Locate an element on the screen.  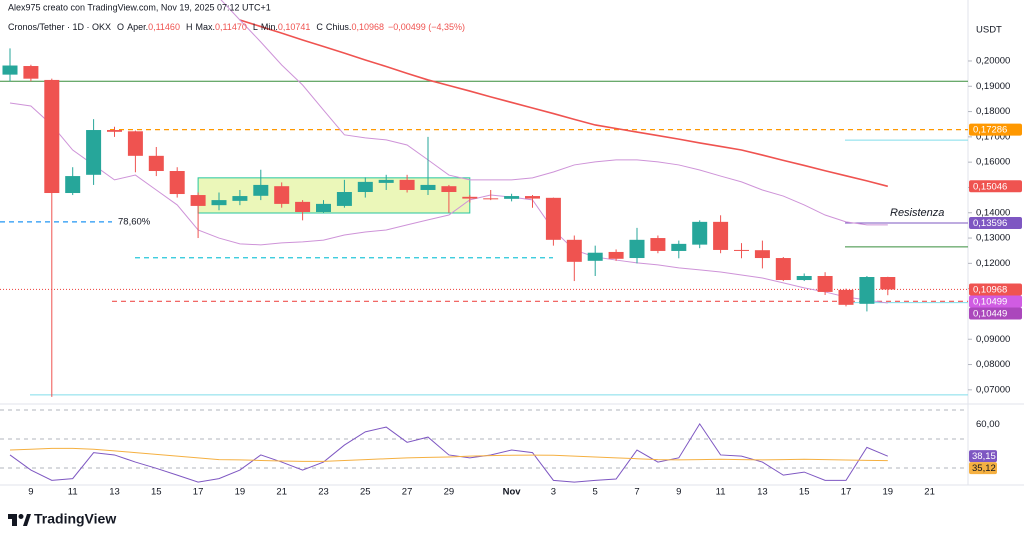
x-tick-label: 21 is located at coordinates (929, 492).